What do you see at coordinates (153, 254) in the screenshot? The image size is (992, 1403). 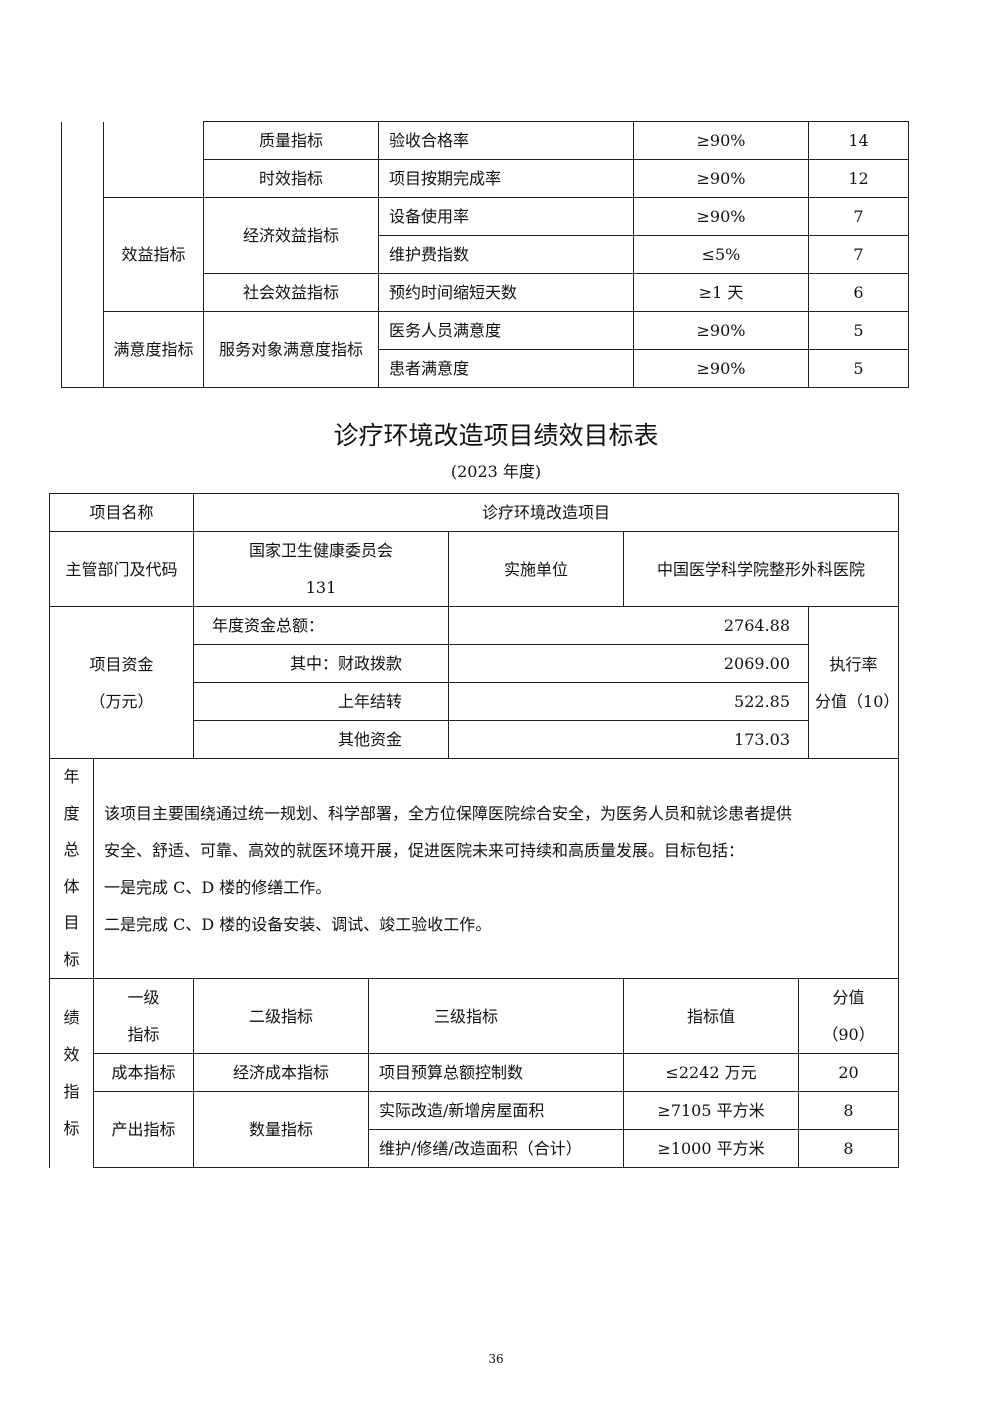 I see `level1-cell: 效益指标` at bounding box center [153, 254].